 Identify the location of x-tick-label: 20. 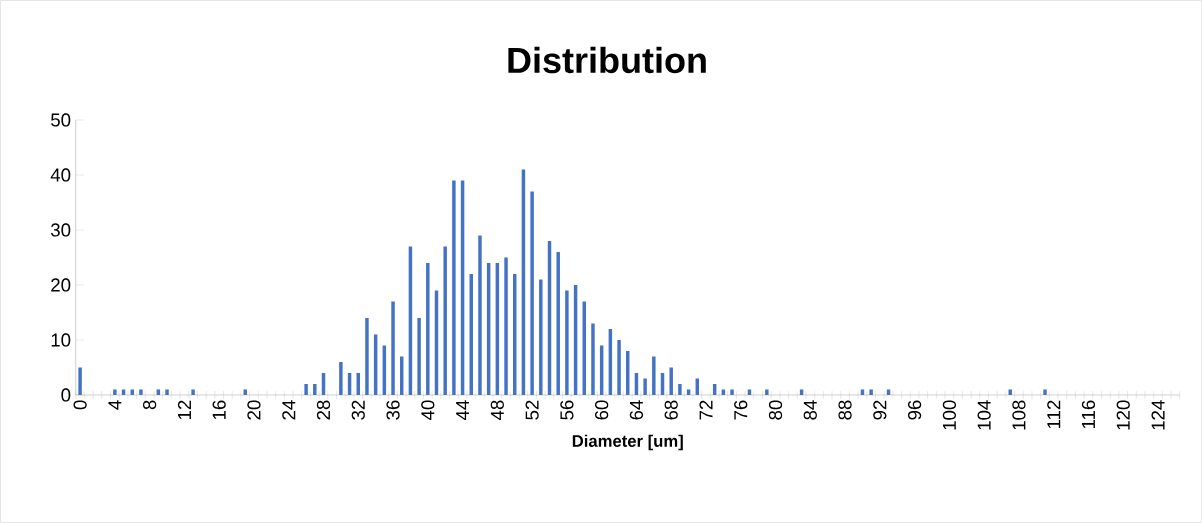
(254, 410).